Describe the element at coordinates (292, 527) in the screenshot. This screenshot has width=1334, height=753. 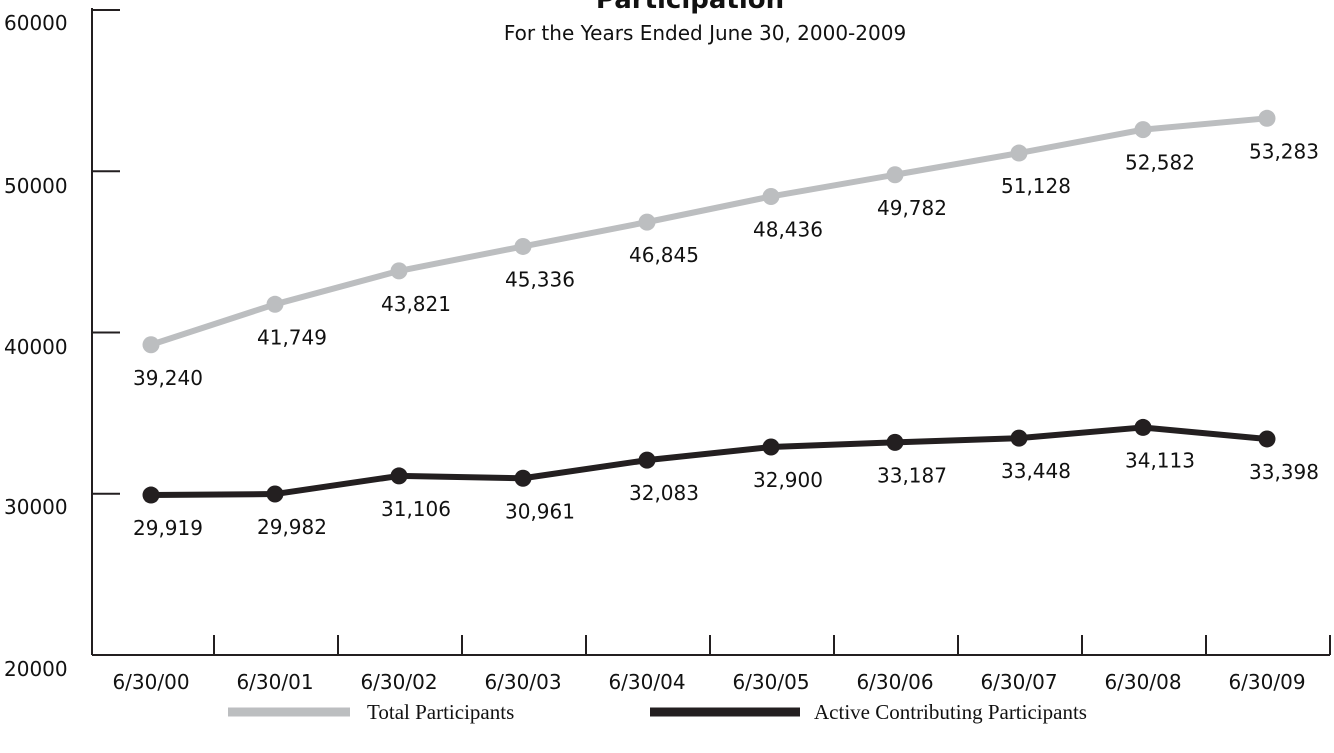
I see `data-label-active-contributing: 29,982` at that location.